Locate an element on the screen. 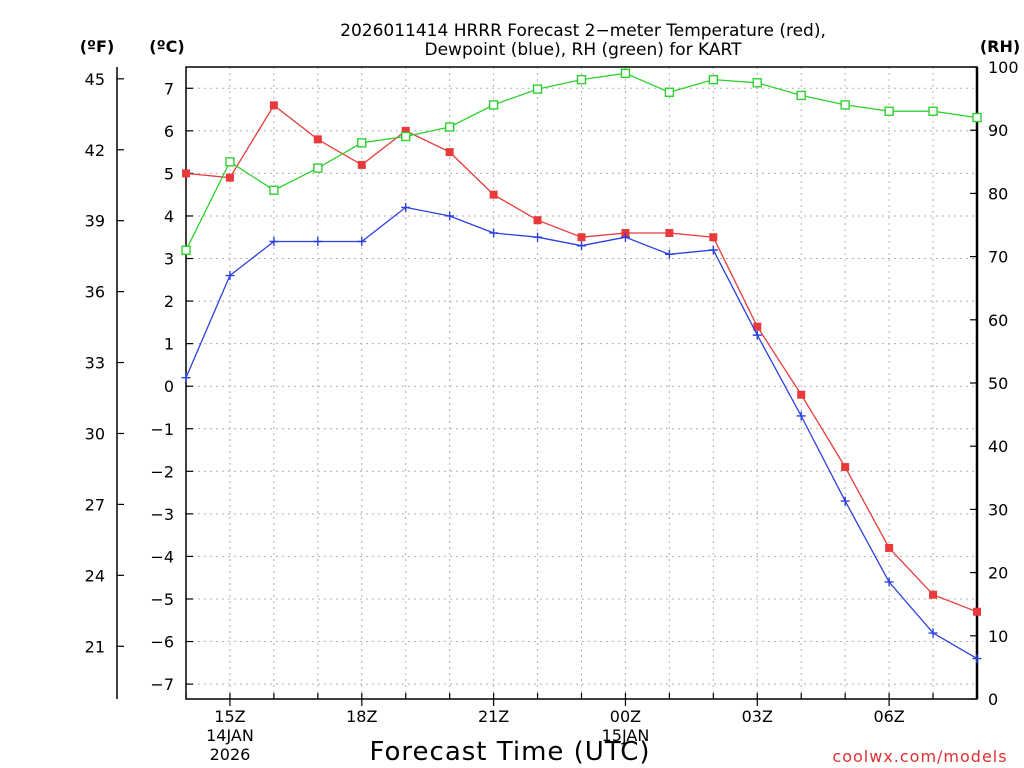 Image resolution: width=1024 pixels, height=768 pixels. x-tick-year-label: 2026 is located at coordinates (230, 754).